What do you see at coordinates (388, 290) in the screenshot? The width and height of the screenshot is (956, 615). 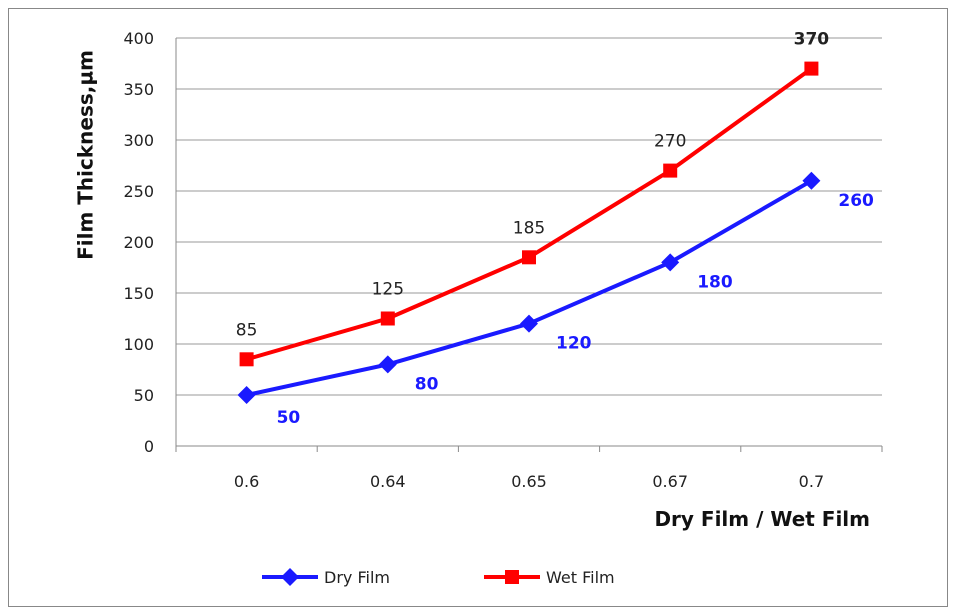 I see `data-label: 125` at bounding box center [388, 290].